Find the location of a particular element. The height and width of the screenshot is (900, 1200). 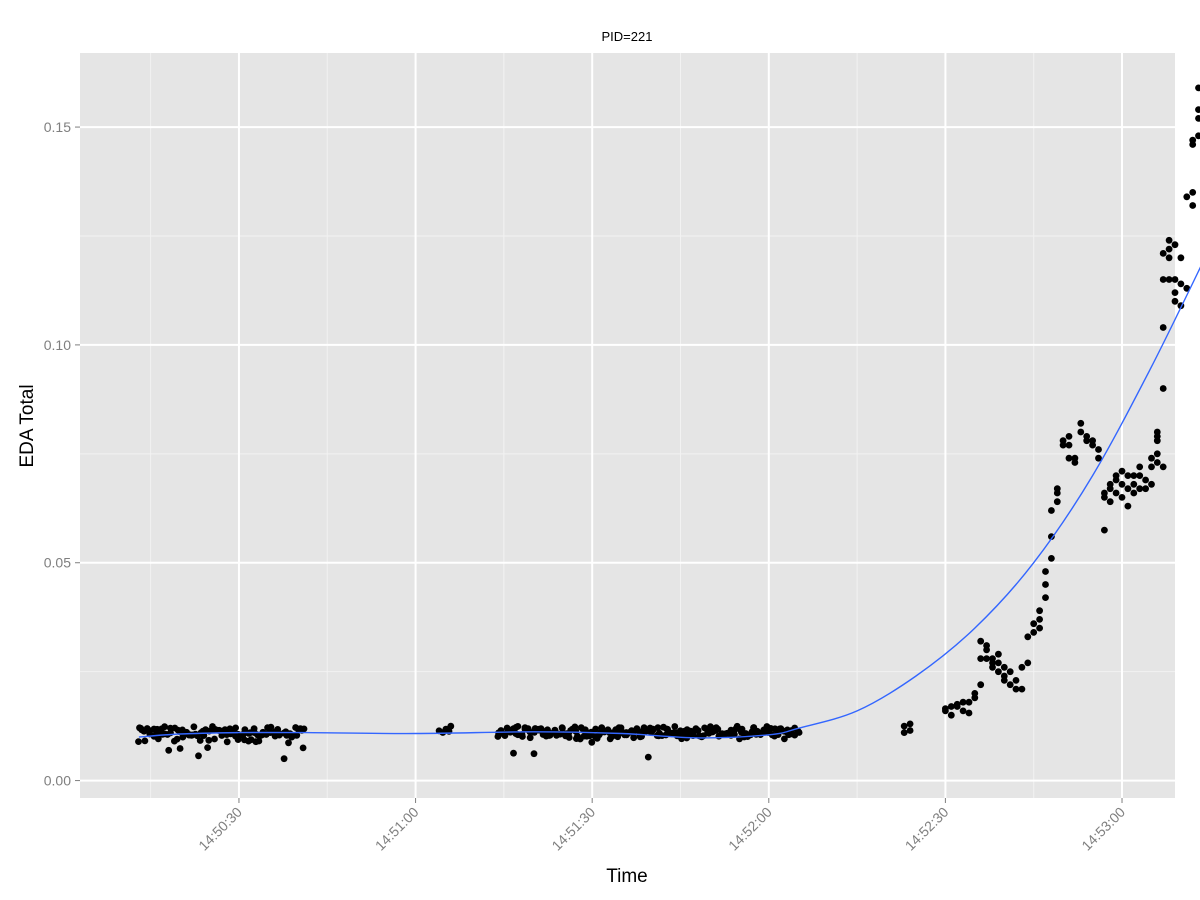

y-axis-title: EDA Total is located at coordinates (27, 425).